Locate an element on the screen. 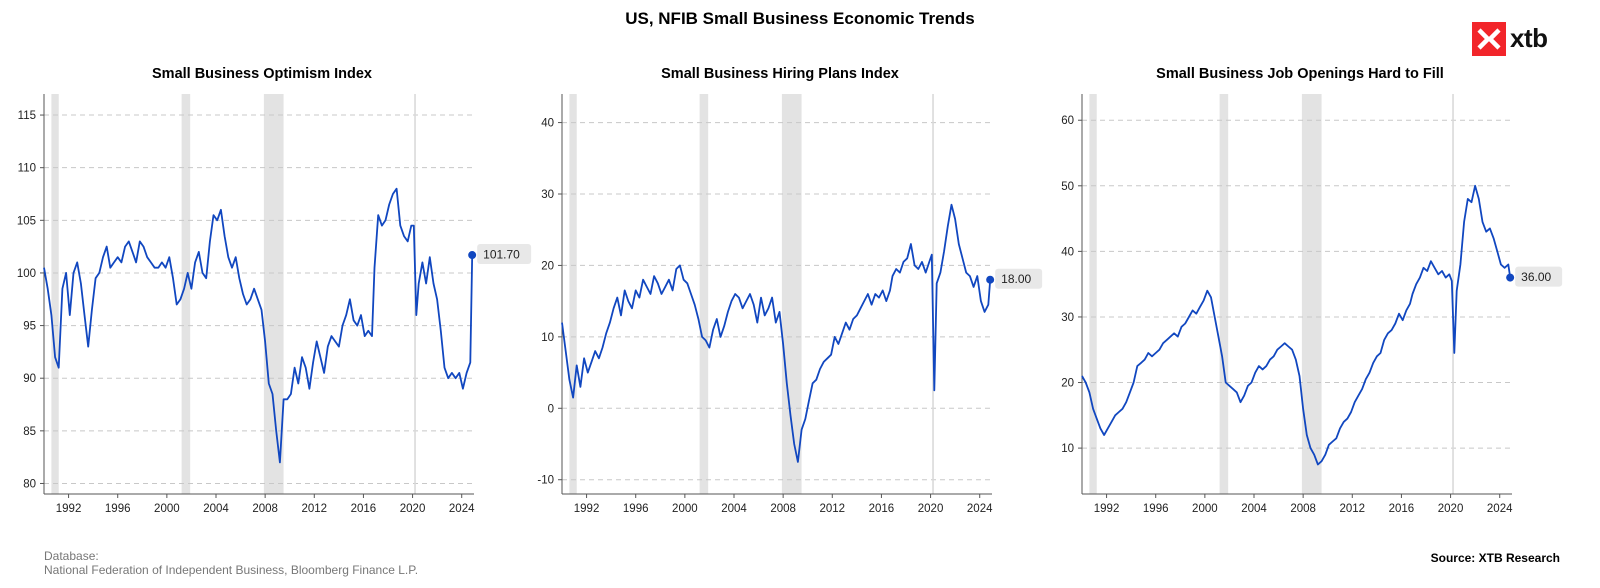 The width and height of the screenshot is (1600, 588). y-tick-label: 0 is located at coordinates (551, 409).